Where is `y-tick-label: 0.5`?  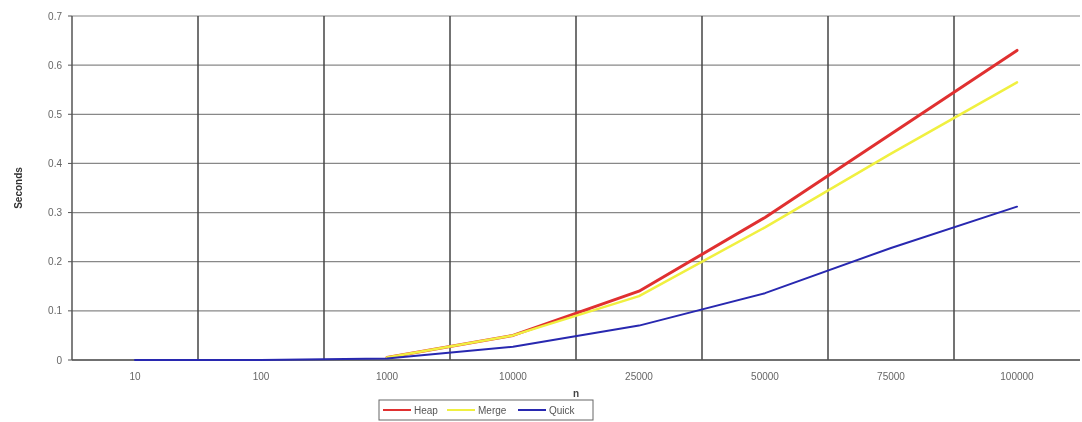
y-tick-label: 0.5 is located at coordinates (55, 114).